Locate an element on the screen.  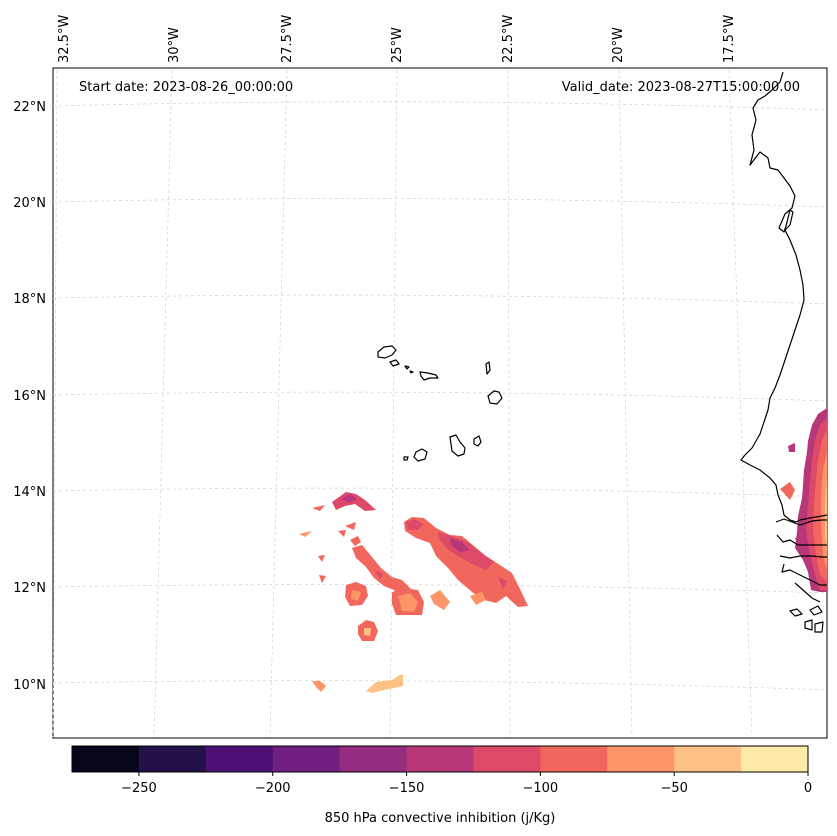
parallel-12n is located at coordinates (440, 589).